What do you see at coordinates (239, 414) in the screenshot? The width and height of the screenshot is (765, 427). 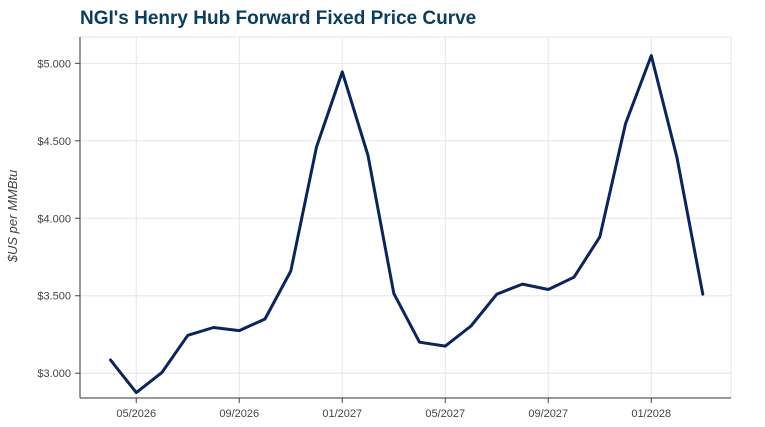 I see `x-tick-label: 09/2026` at bounding box center [239, 414].